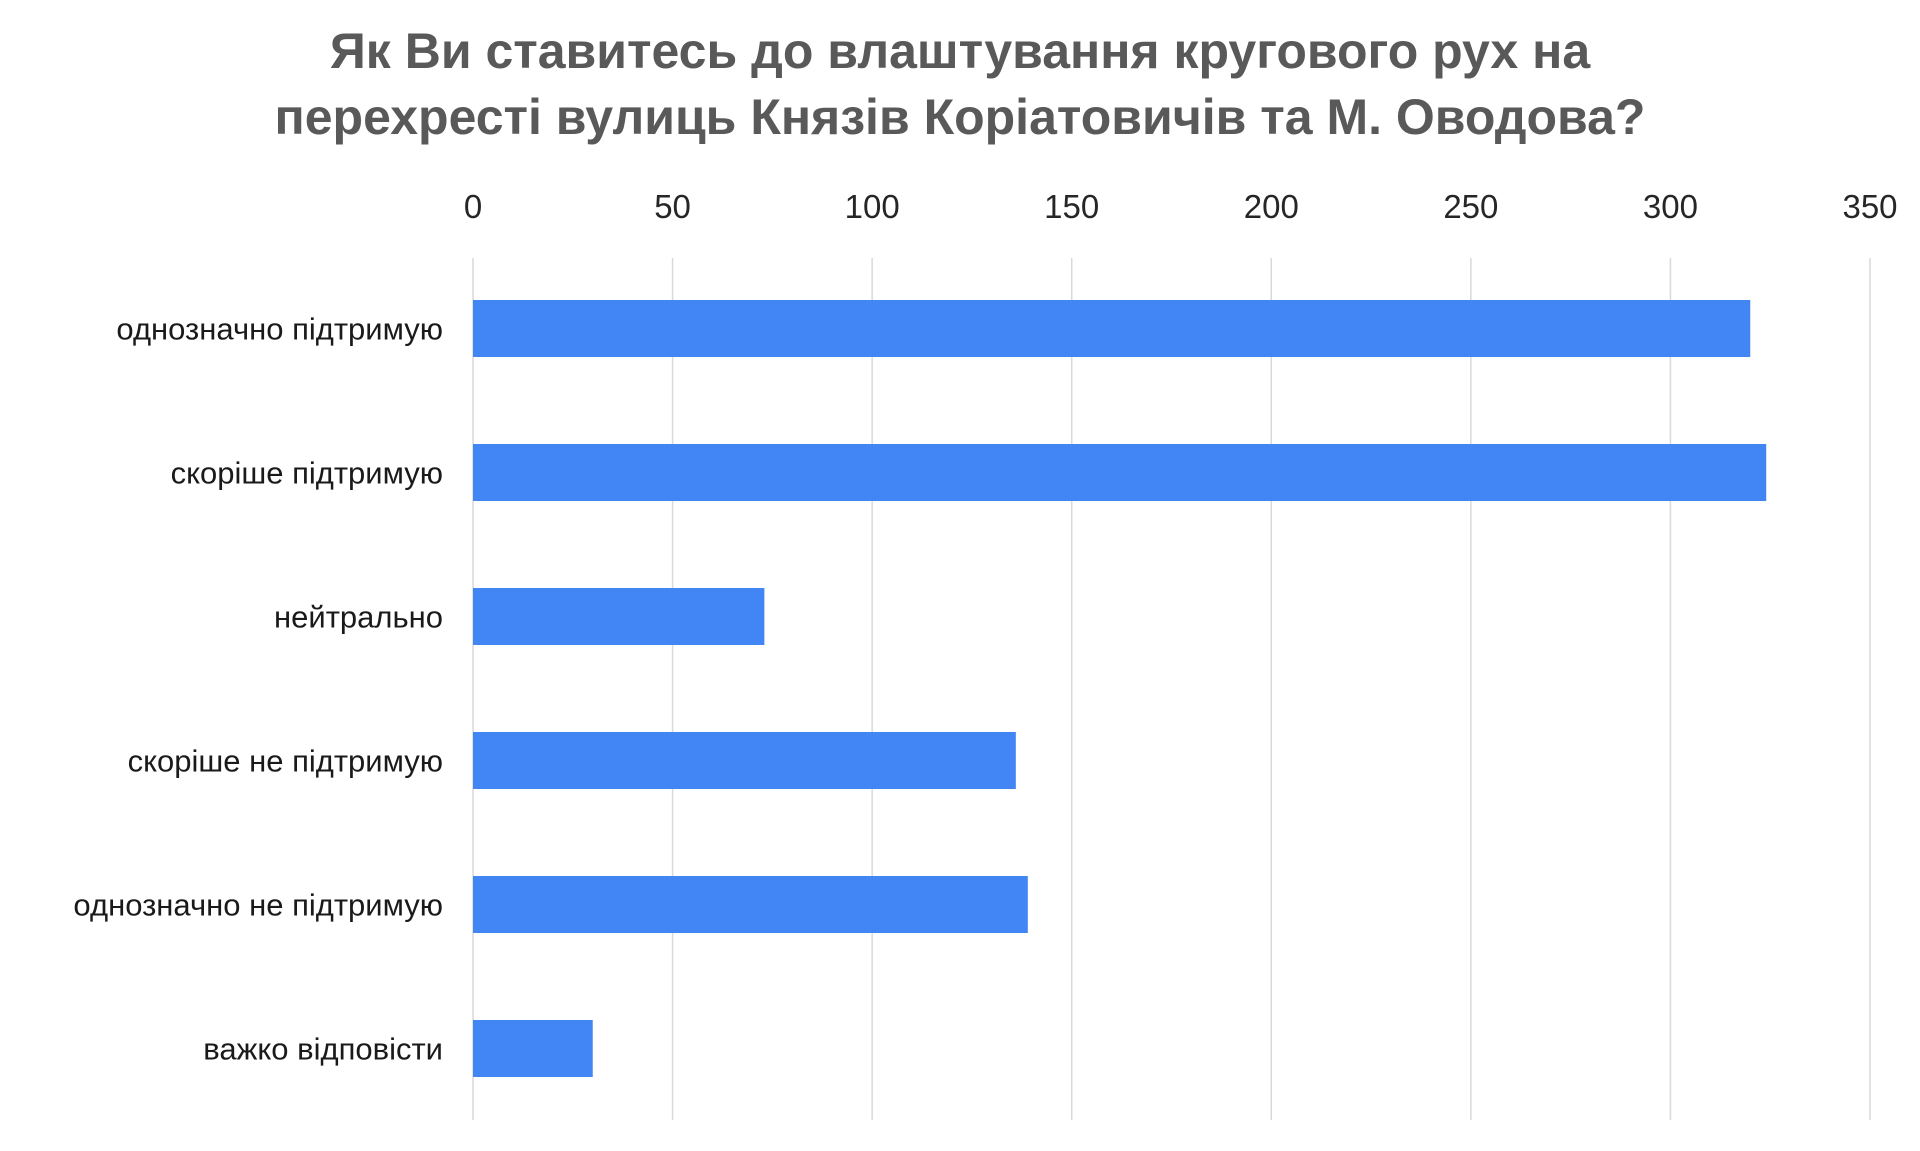 This screenshot has width=1920, height=1151. Describe the element at coordinates (1670, 206) in the screenshot. I see `x-tick-label: 300` at that location.